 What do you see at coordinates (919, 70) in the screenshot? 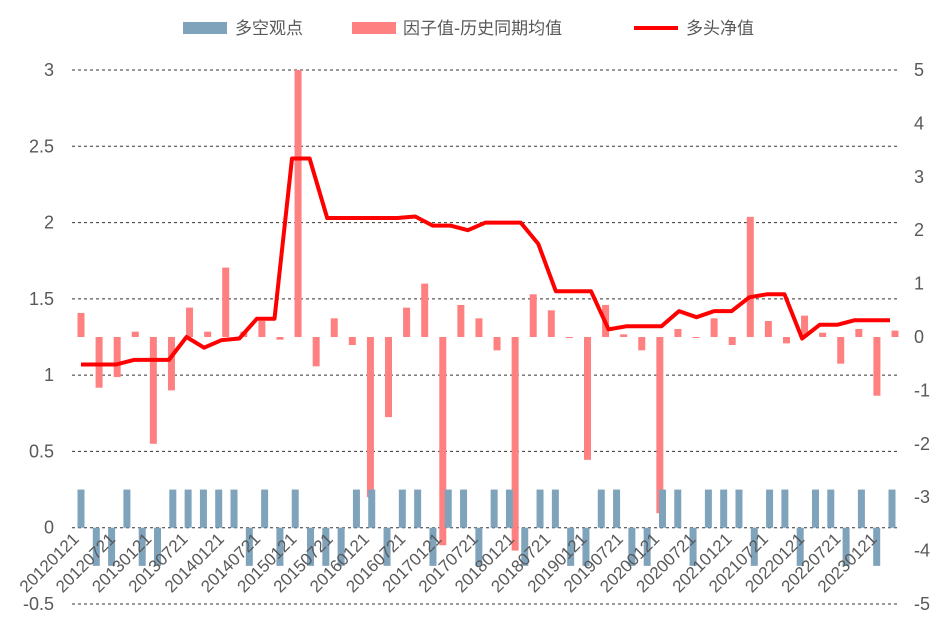
I see `right-tick-label: 5` at bounding box center [919, 70].